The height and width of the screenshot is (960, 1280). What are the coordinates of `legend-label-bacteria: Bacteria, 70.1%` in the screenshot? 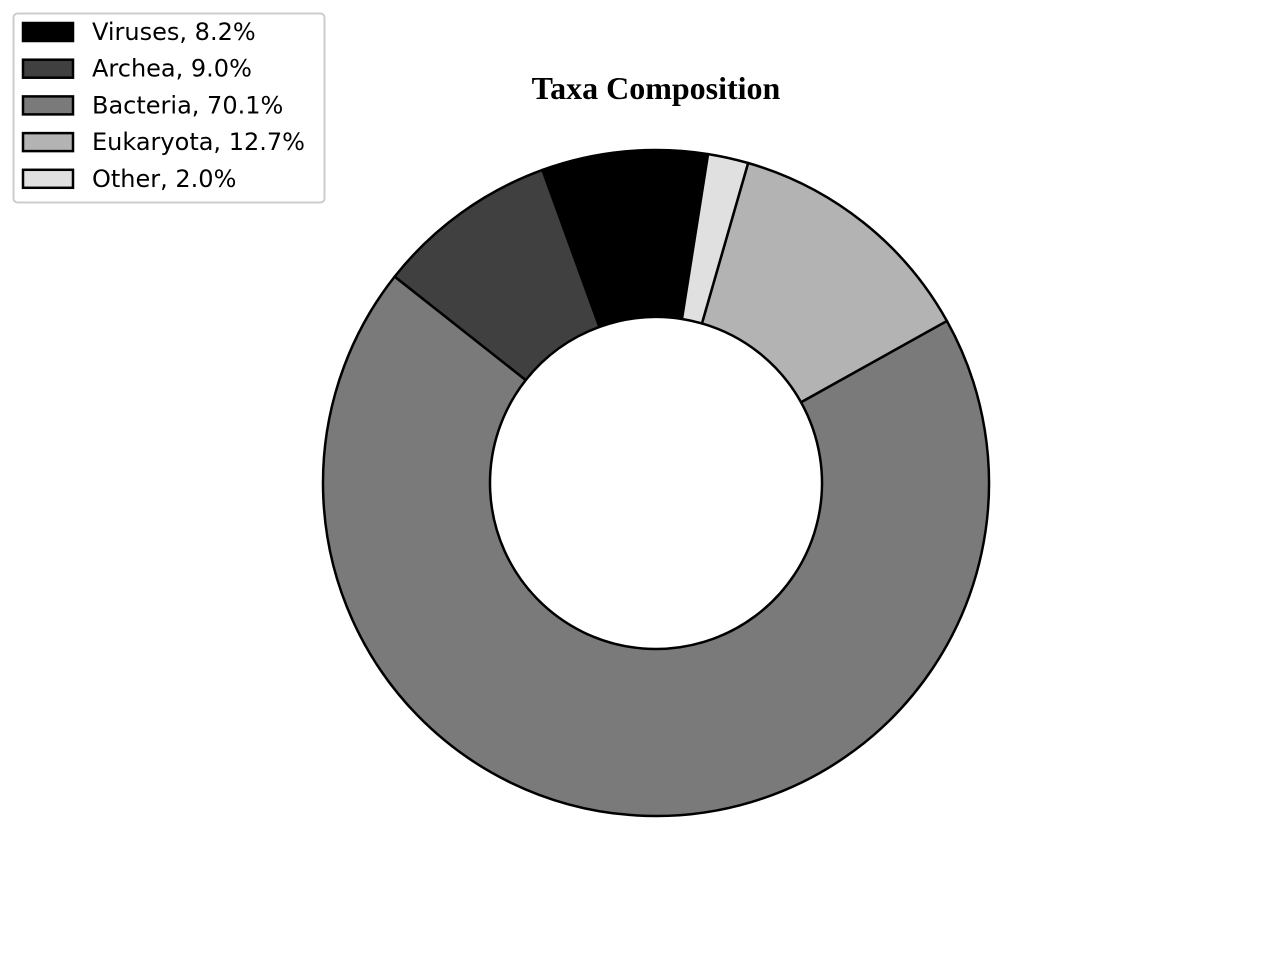 It's located at (187, 105).